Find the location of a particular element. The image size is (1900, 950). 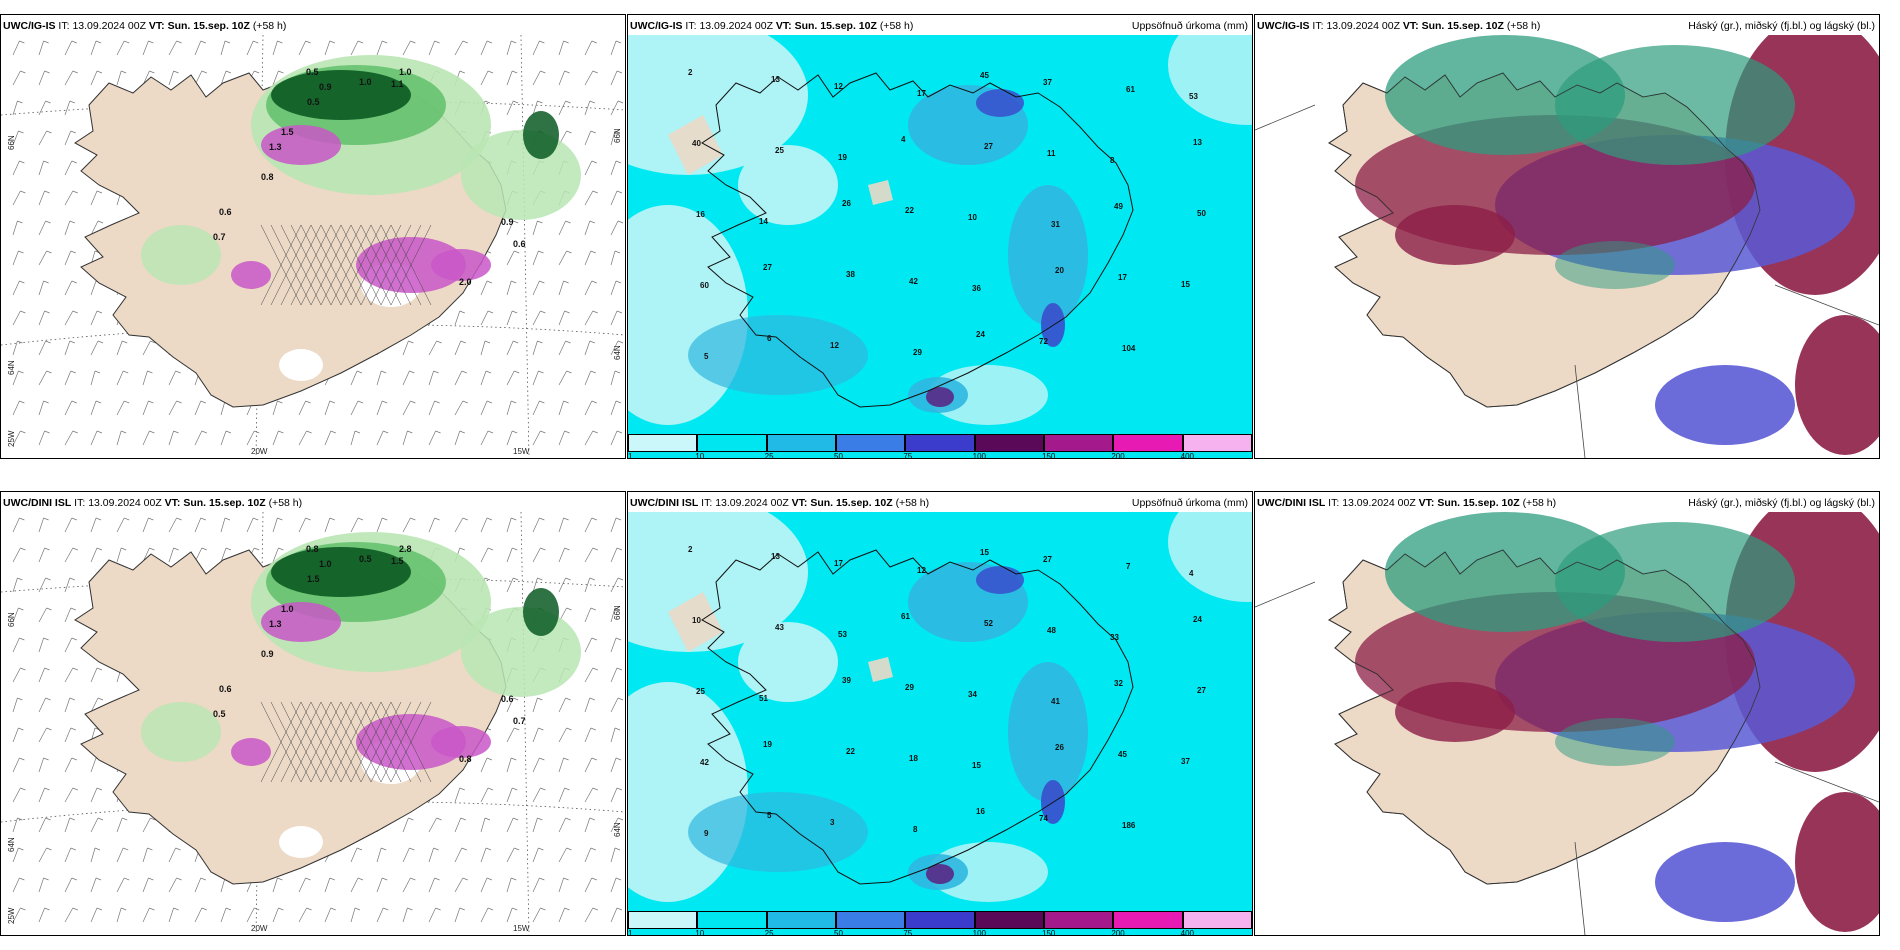

accum-value: 11 is located at coordinates (1051, 153).